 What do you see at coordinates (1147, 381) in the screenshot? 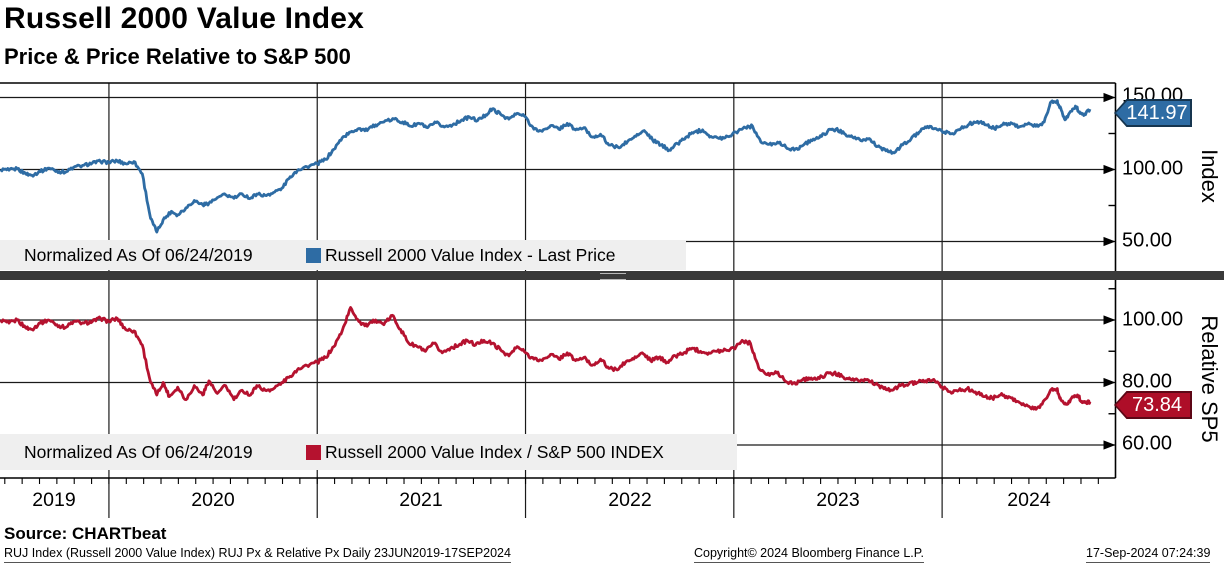
I see `bottom-tick-80: 80.00` at bounding box center [1147, 381].